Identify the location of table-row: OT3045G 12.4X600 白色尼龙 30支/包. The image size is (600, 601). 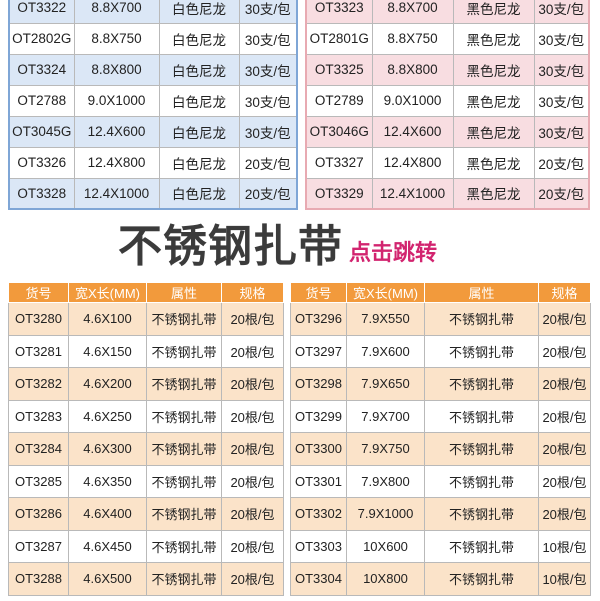
(153, 131).